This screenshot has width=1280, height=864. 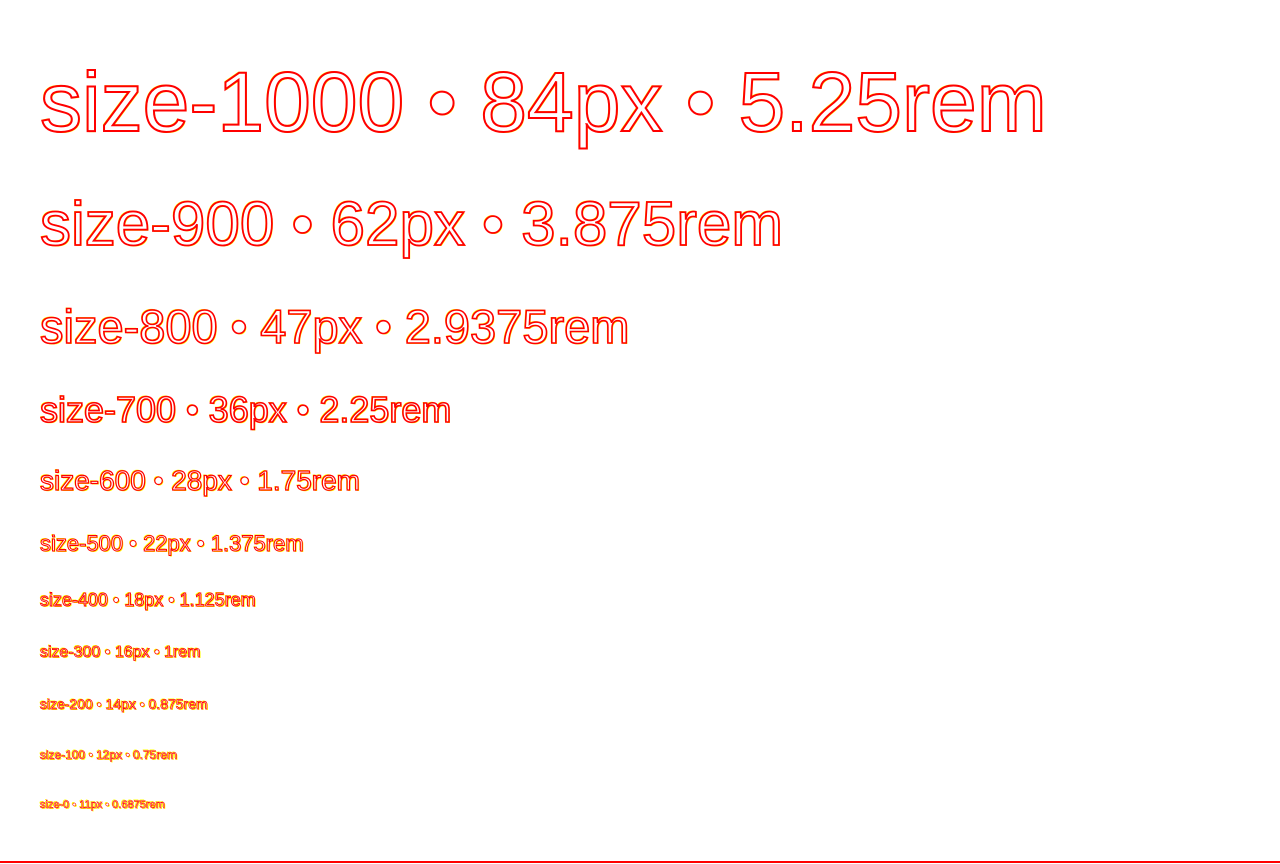 What do you see at coordinates (120, 652) in the screenshot?
I see `type-sample-size-300: size-300 • 16px • 1rem` at bounding box center [120, 652].